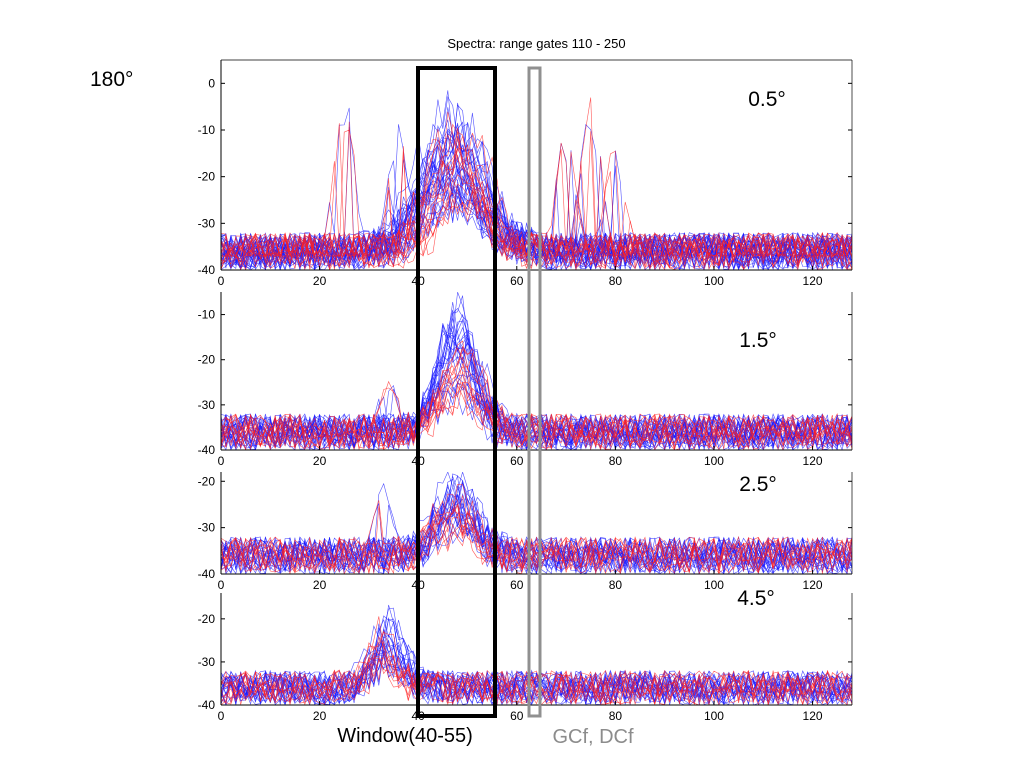  Describe the element at coordinates (536, 43) in the screenshot. I see `chart-title: Spectra: range gates 110 - 250` at that location.